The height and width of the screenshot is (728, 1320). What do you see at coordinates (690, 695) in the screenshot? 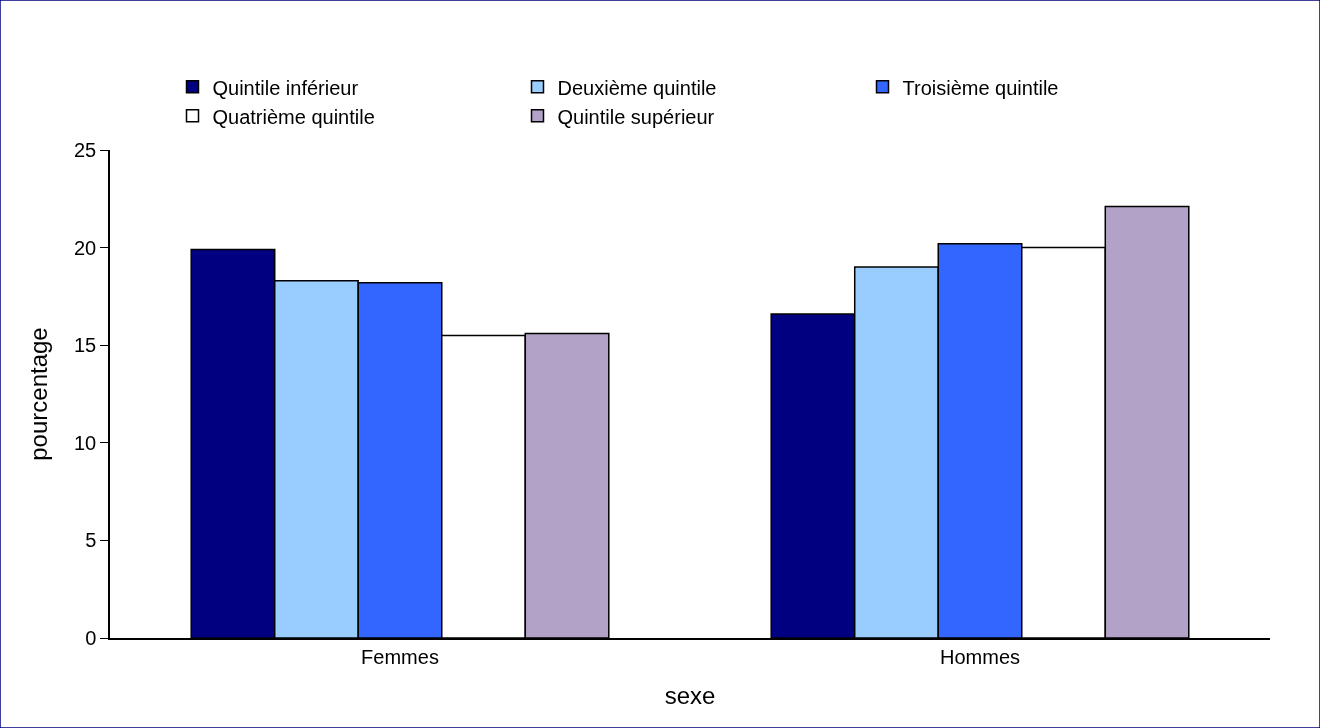
I see `x-axis-title: sexe` at bounding box center [690, 695].